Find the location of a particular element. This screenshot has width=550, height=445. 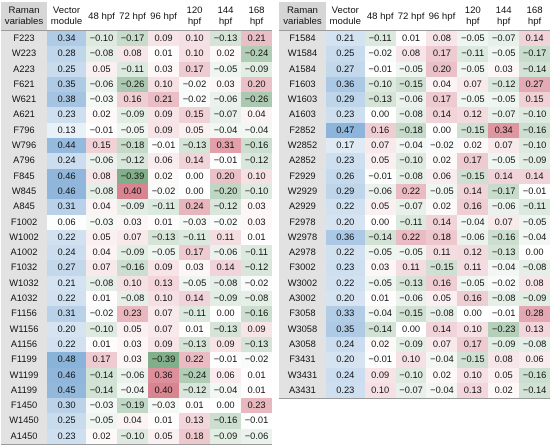

loading-cell: −0.01 is located at coordinates (380, 175).